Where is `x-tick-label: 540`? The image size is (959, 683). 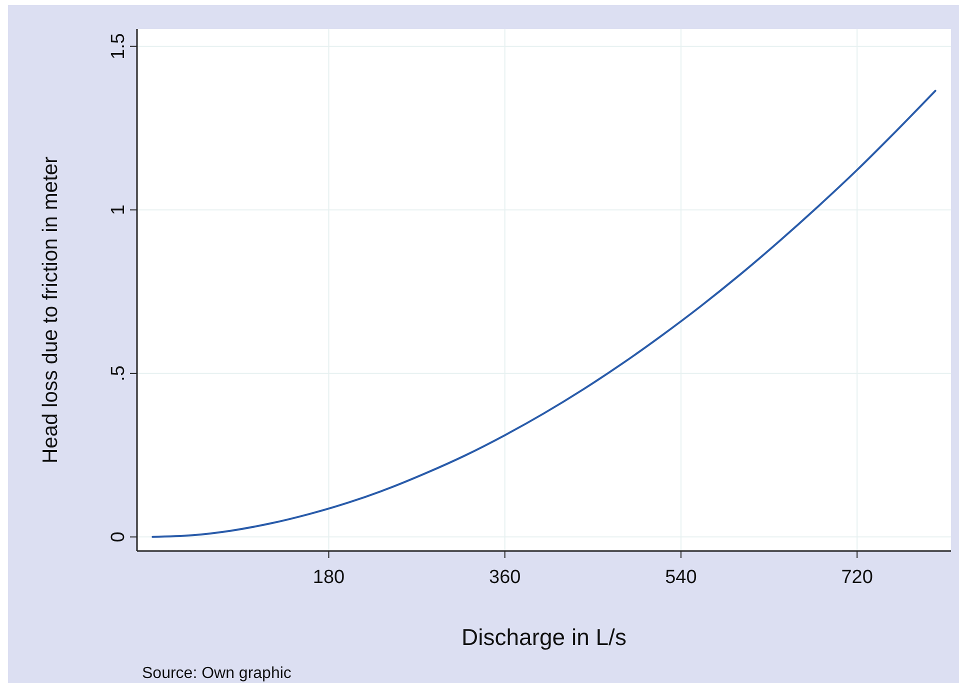 x-tick-label: 540 is located at coordinates (681, 577).